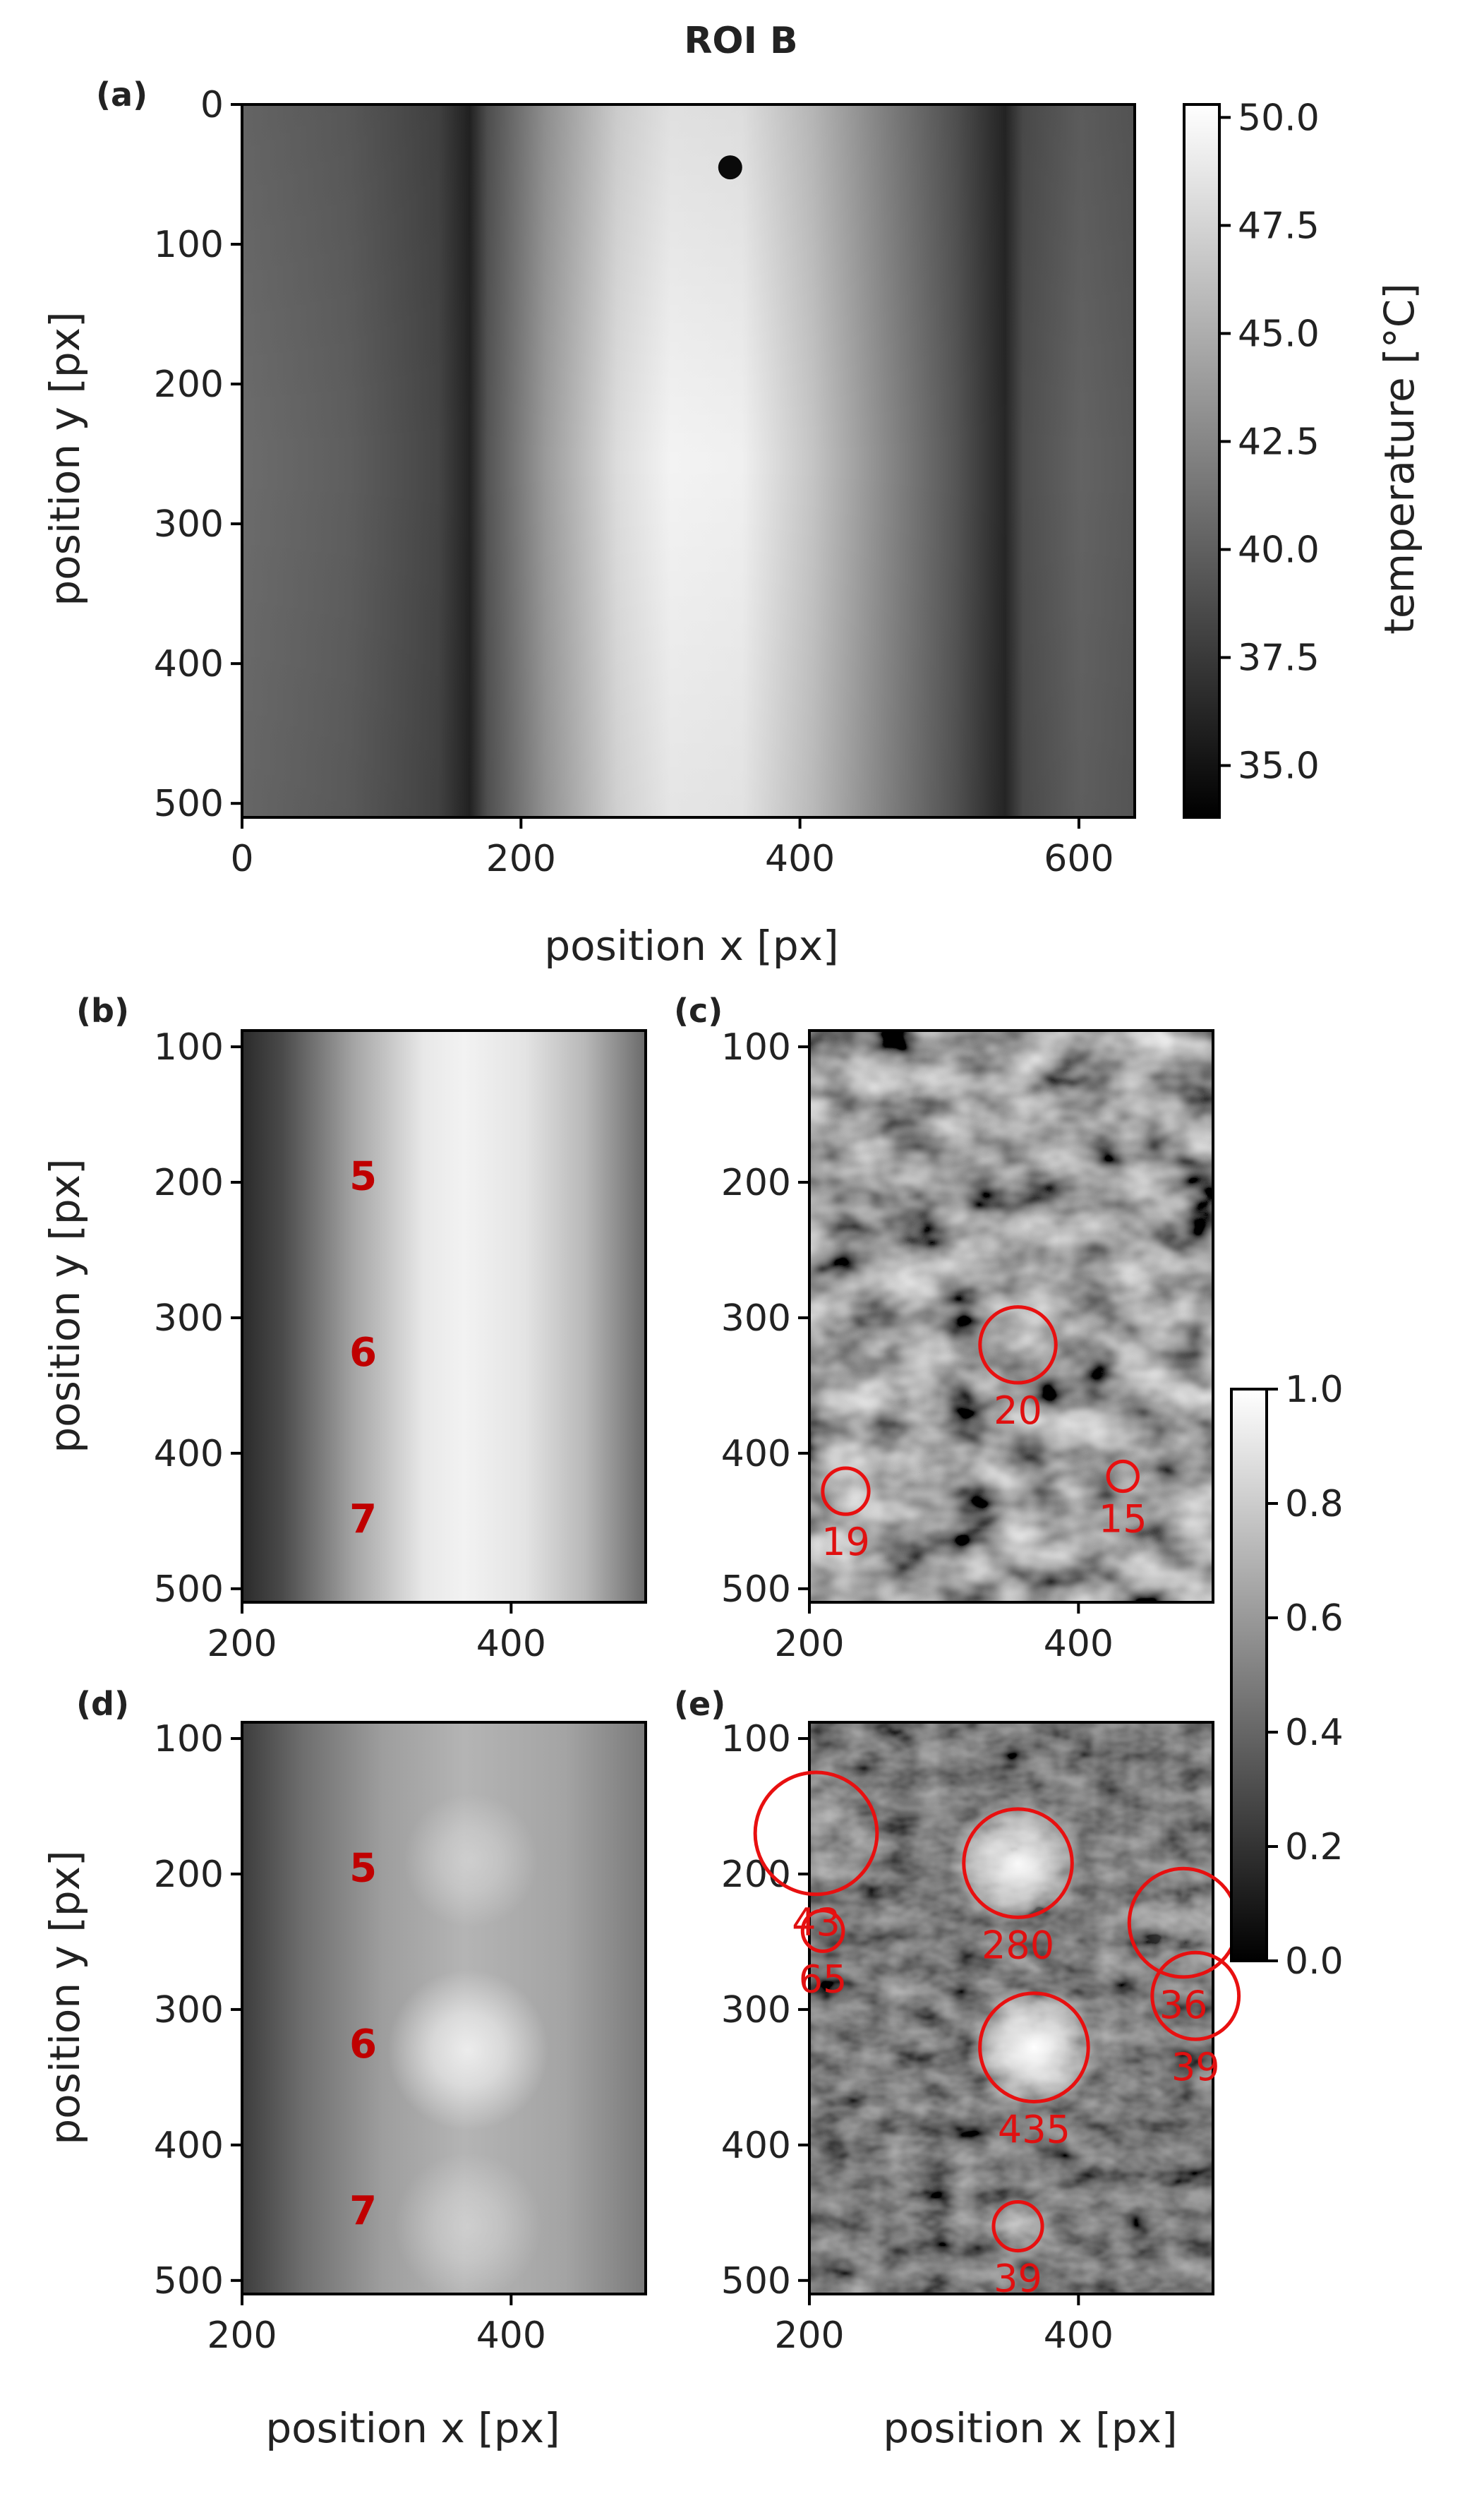 This screenshot has height=2498, width=1484. I want to click on panel-e-ticks: 100 200 300 400 500 200 400, so click(917, 2037).